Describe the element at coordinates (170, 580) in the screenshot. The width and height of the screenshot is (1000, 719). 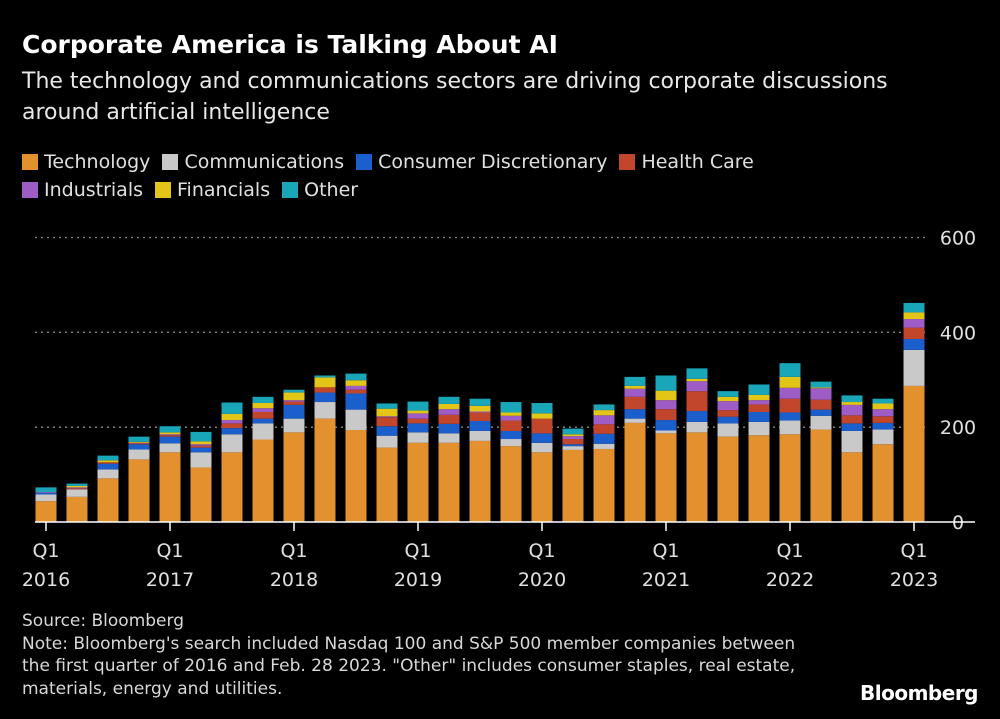
I see `x-tick-label-year: 2017` at that location.